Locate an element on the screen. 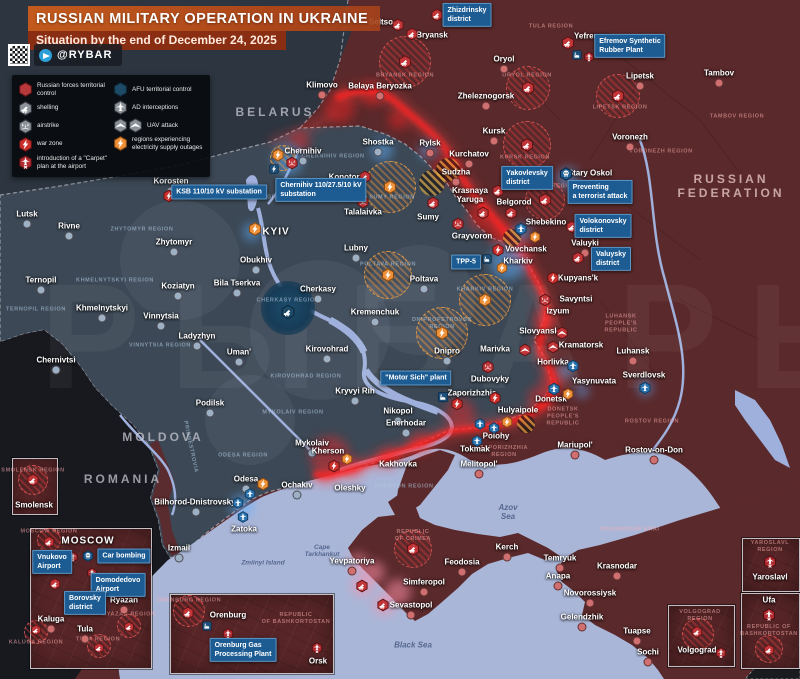 This screenshot has height=679, width=800. affected-area-marker is located at coordinates (698, 634).